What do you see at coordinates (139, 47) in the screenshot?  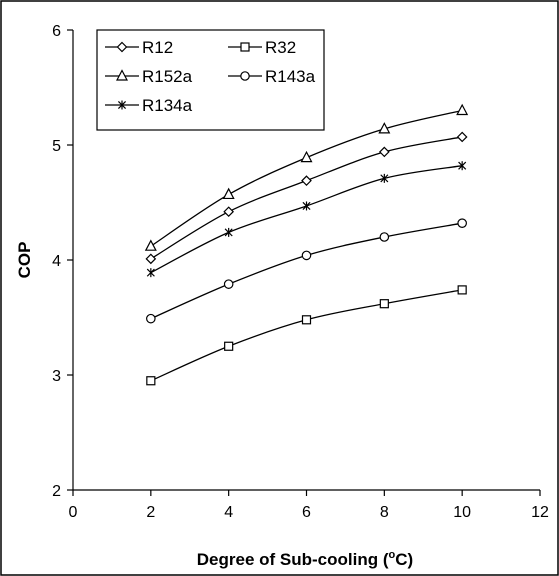 I see `legend-item-r12: R12` at bounding box center [139, 47].